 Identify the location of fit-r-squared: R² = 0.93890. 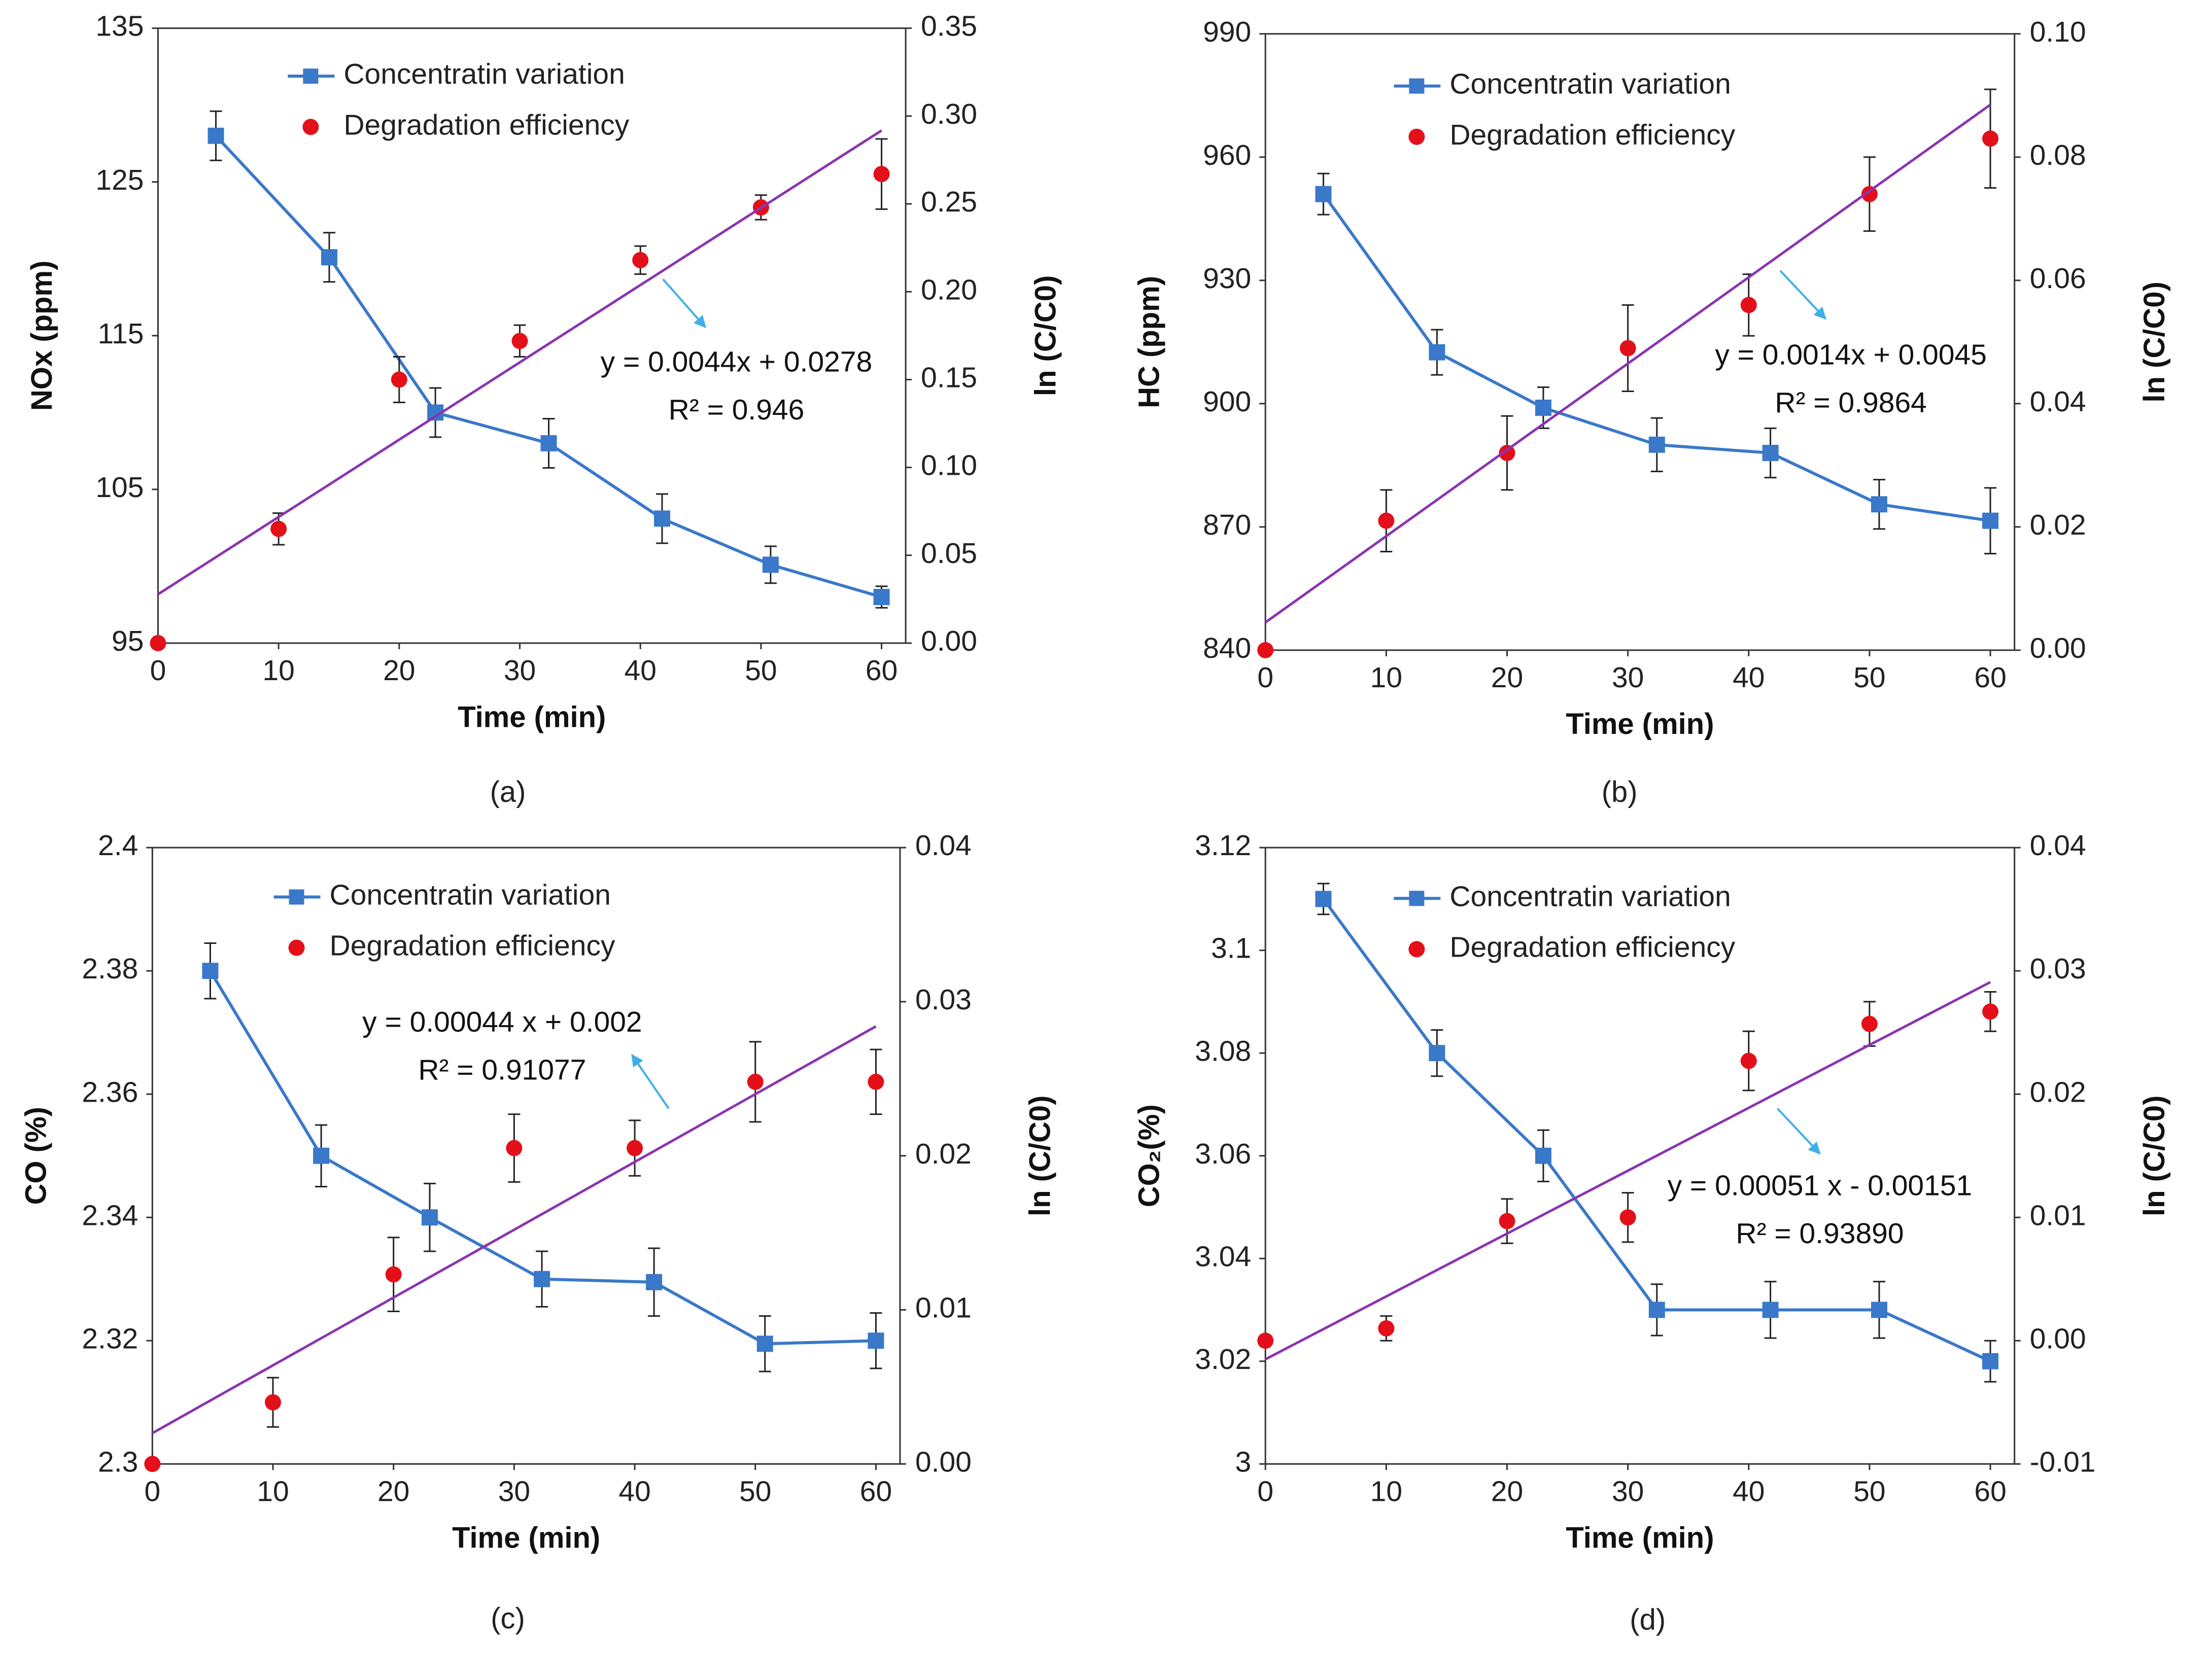
(1820, 1234).